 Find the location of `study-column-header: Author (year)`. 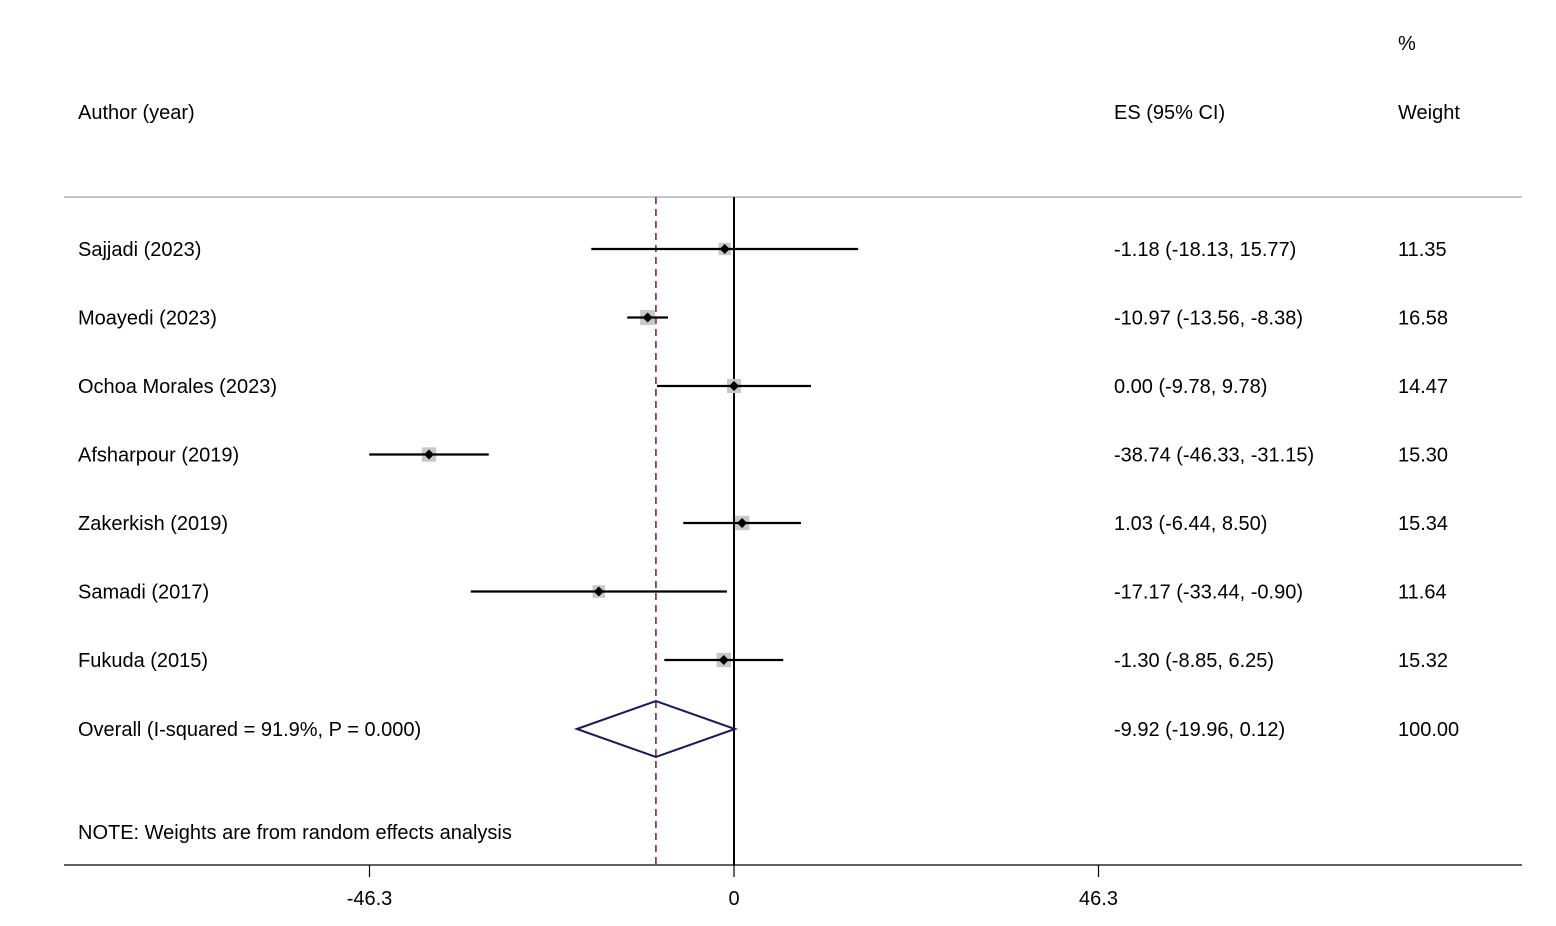

study-column-header: Author (year) is located at coordinates (136, 113).